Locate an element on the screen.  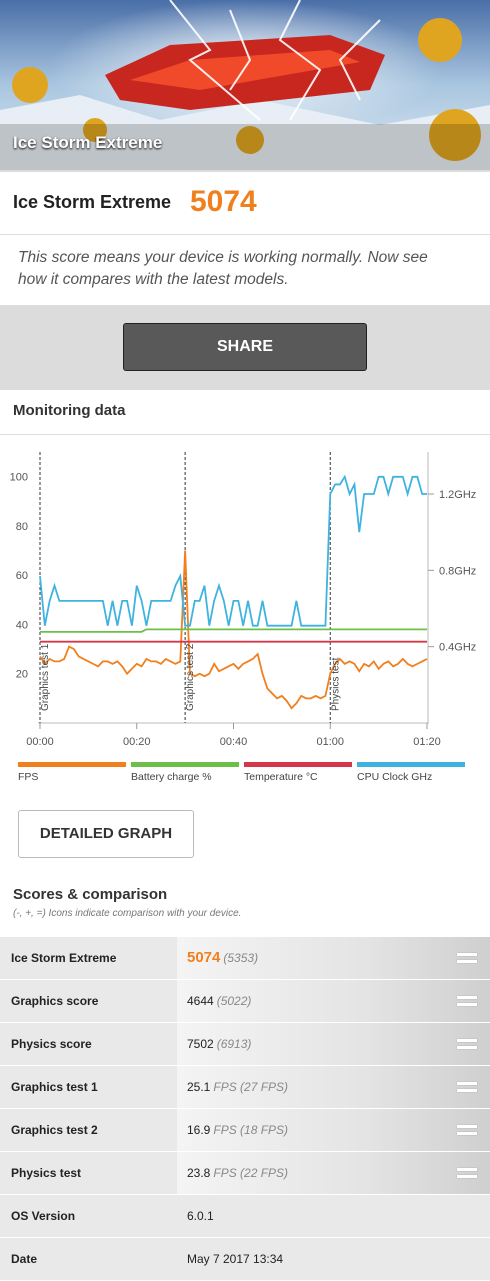
test-marker-label: Physics test is located at coordinates (335, 684).